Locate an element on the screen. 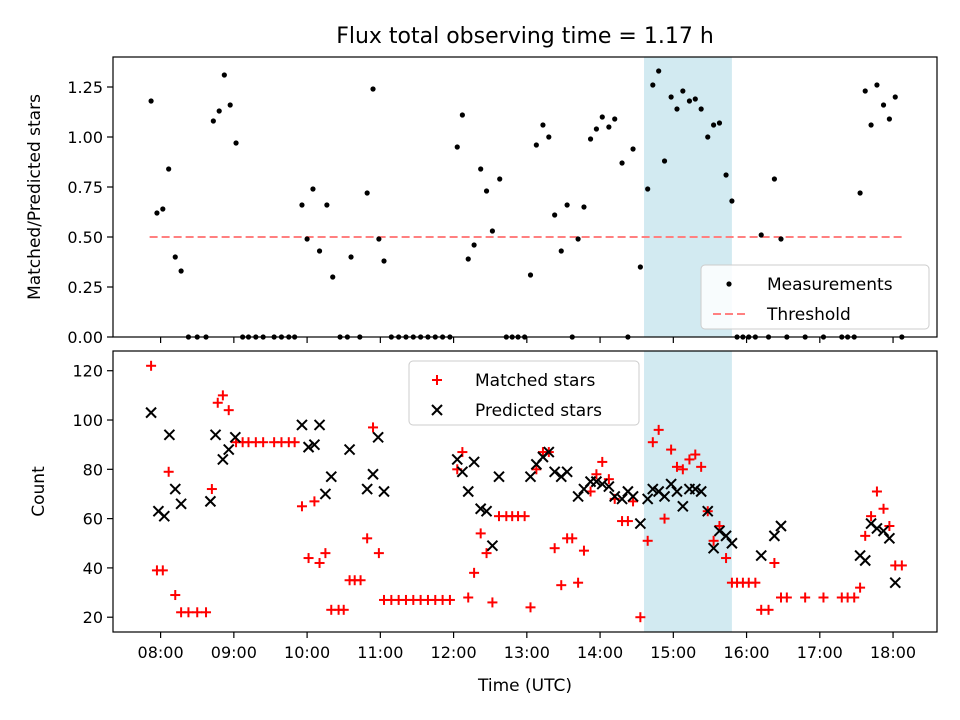 Image resolution: width=960 pixels, height=720 pixels. x-tick-label: 10:00 is located at coordinates (307, 652).